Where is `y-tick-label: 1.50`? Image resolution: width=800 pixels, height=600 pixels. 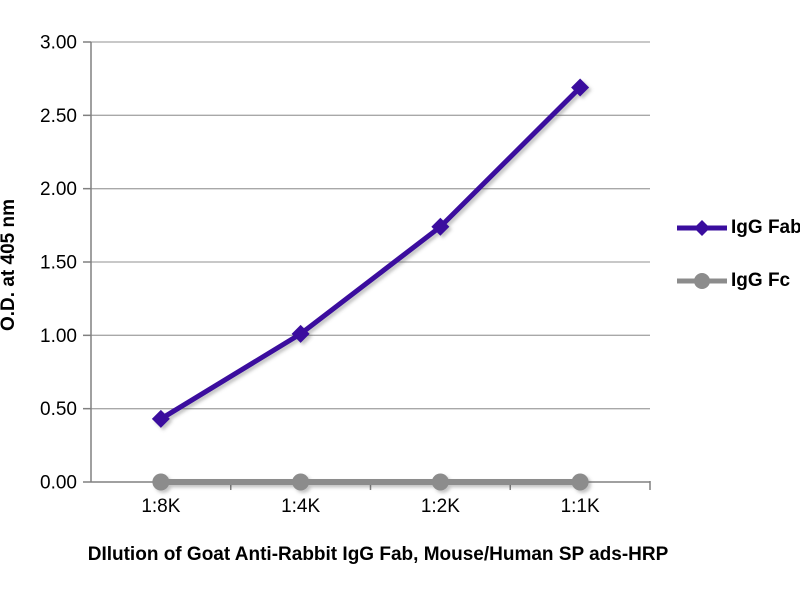
y-tick-label: 1.50 is located at coordinates (58, 263).